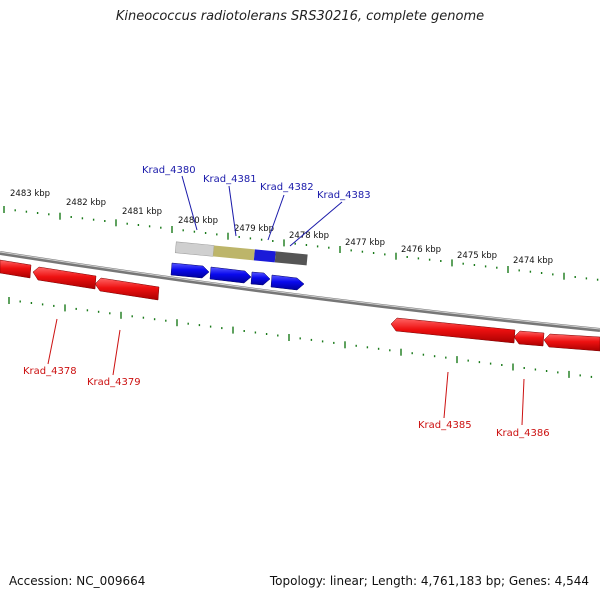 This screenshot has width=600, height=600. What do you see at coordinates (190, 270) in the screenshot?
I see `gene-krad-4380-arrow` at bounding box center [190, 270].